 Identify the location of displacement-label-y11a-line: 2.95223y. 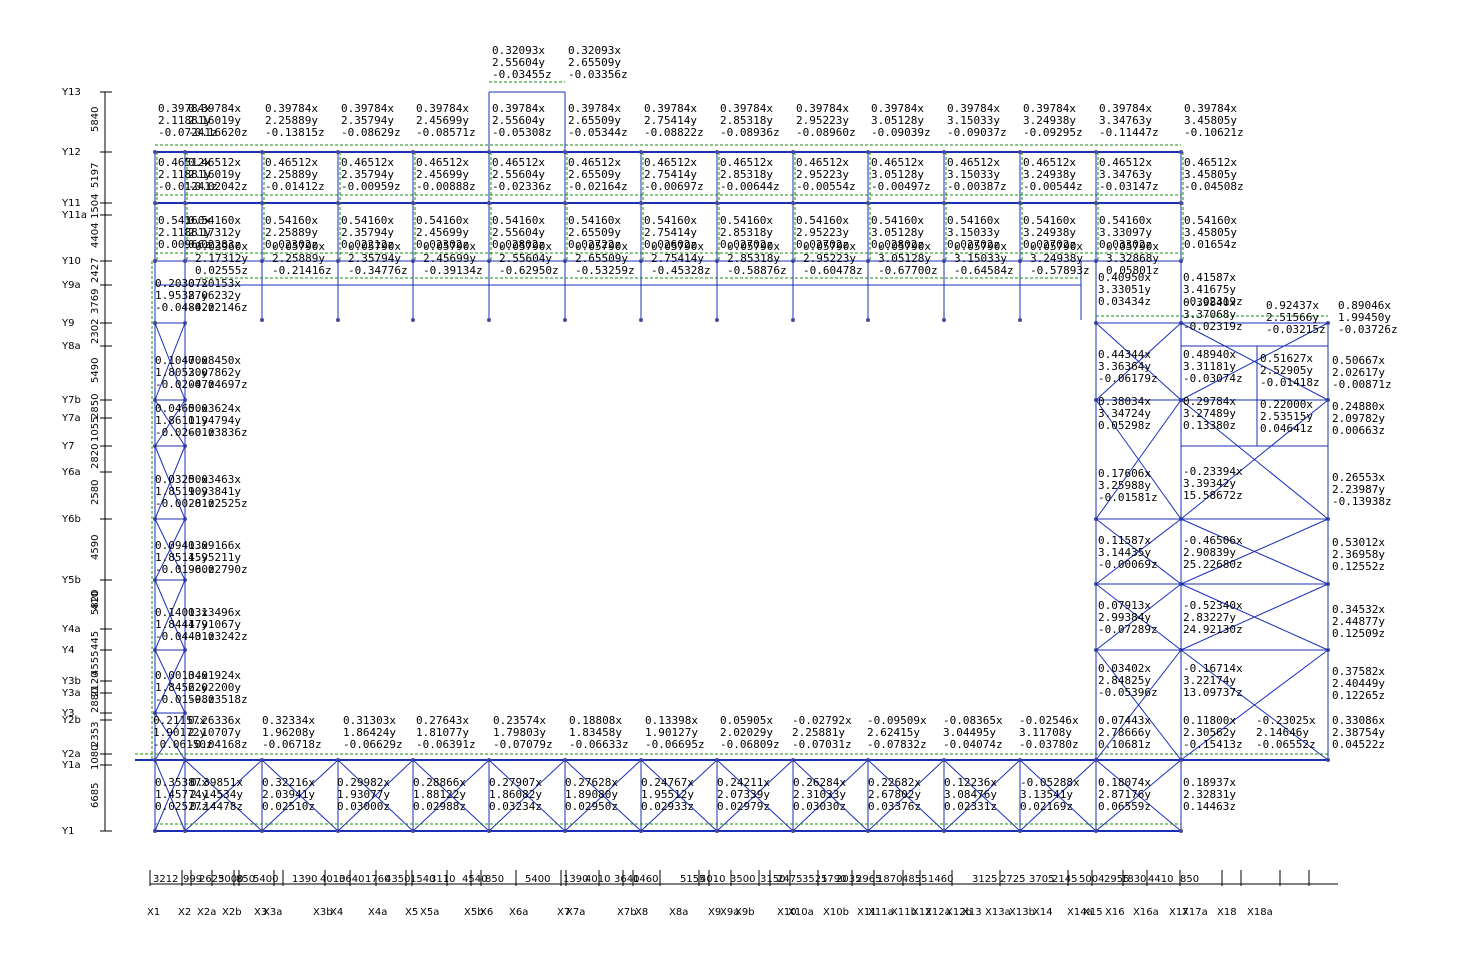
(822, 232).